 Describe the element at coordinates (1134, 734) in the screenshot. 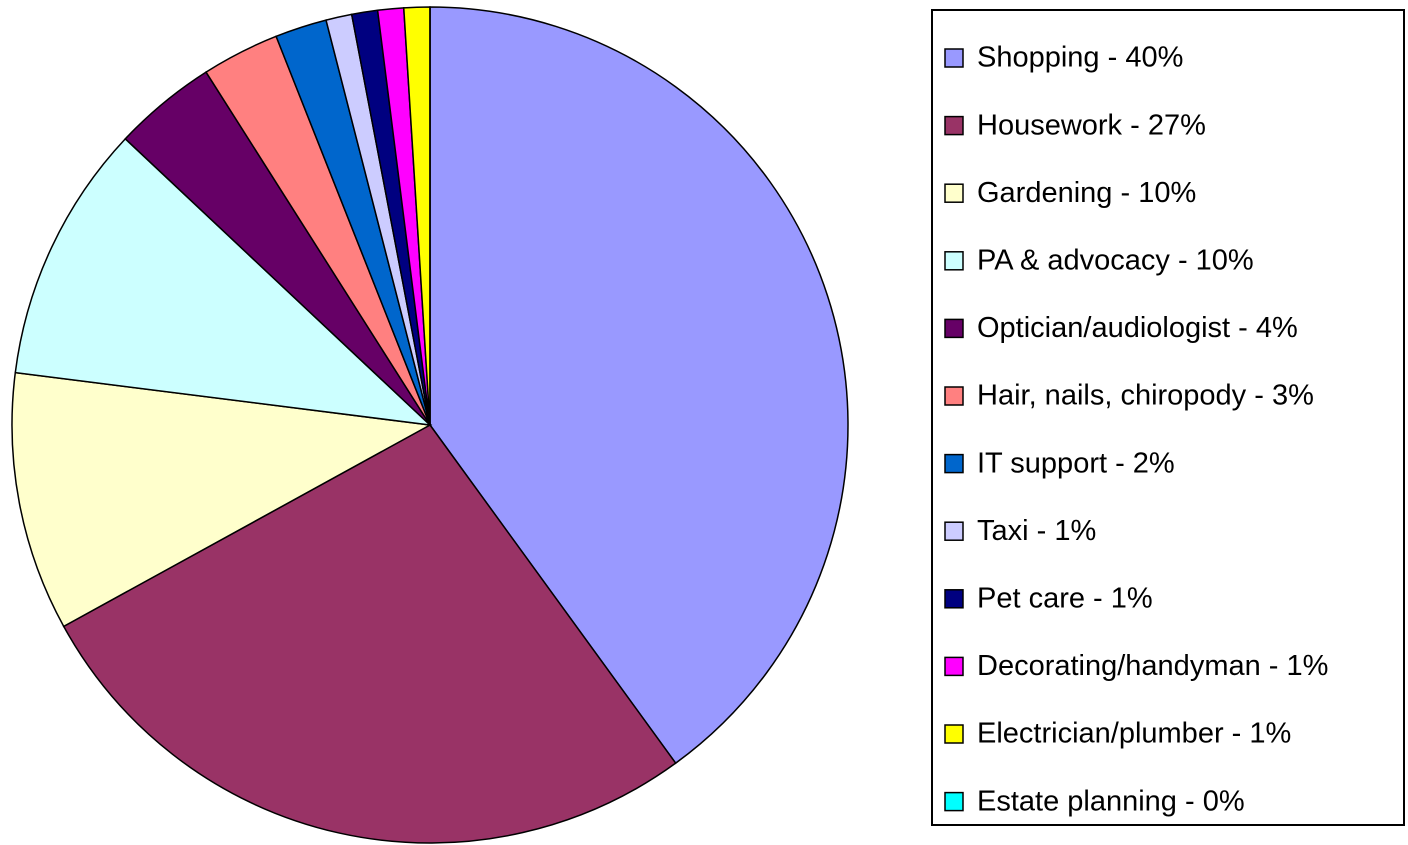

I see `legend-label: Electrician/plumber - 1%` at that location.